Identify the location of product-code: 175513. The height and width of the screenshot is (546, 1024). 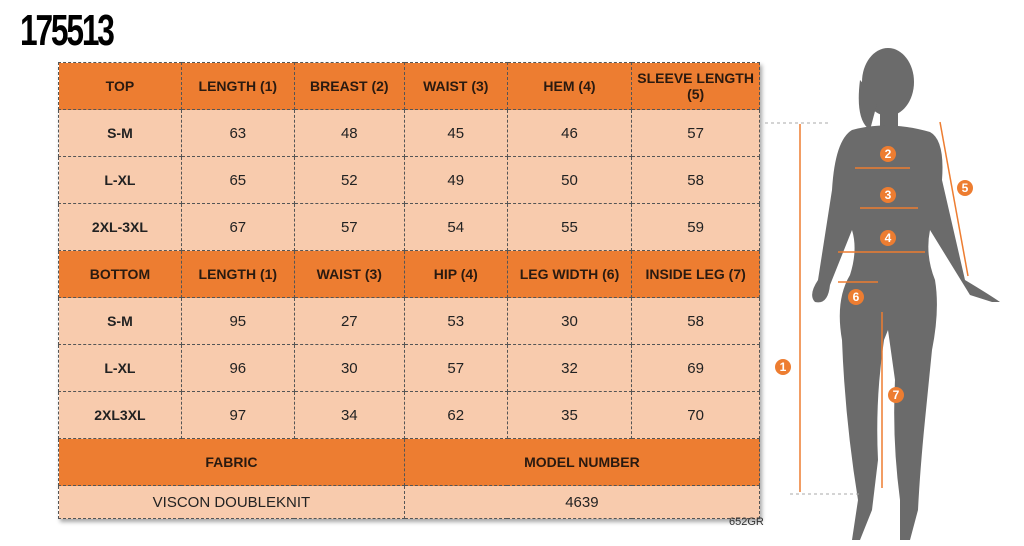
(67, 30).